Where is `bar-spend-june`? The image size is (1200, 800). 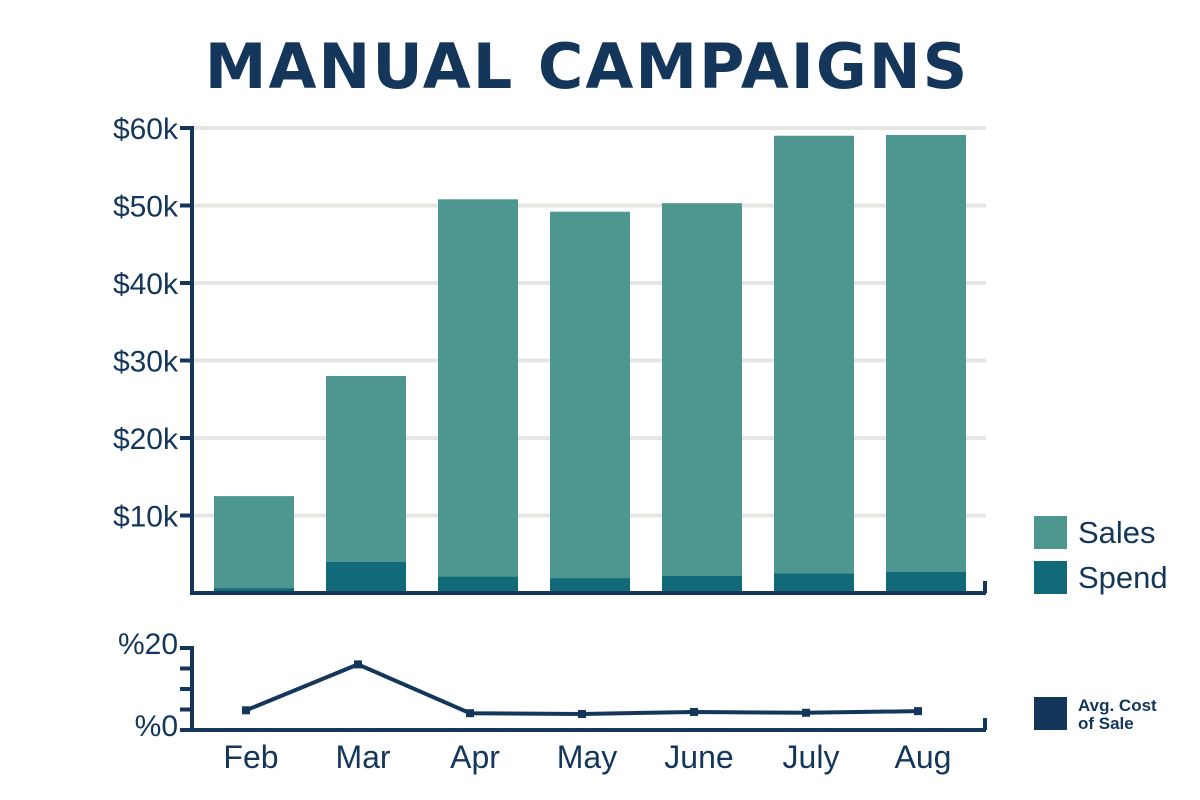
bar-spend-june is located at coordinates (702, 584).